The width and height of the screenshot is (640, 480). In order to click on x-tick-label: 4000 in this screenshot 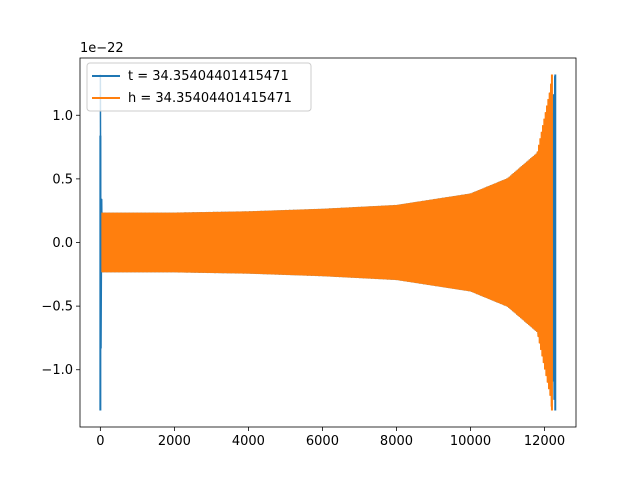, I will do `click(248, 441)`.